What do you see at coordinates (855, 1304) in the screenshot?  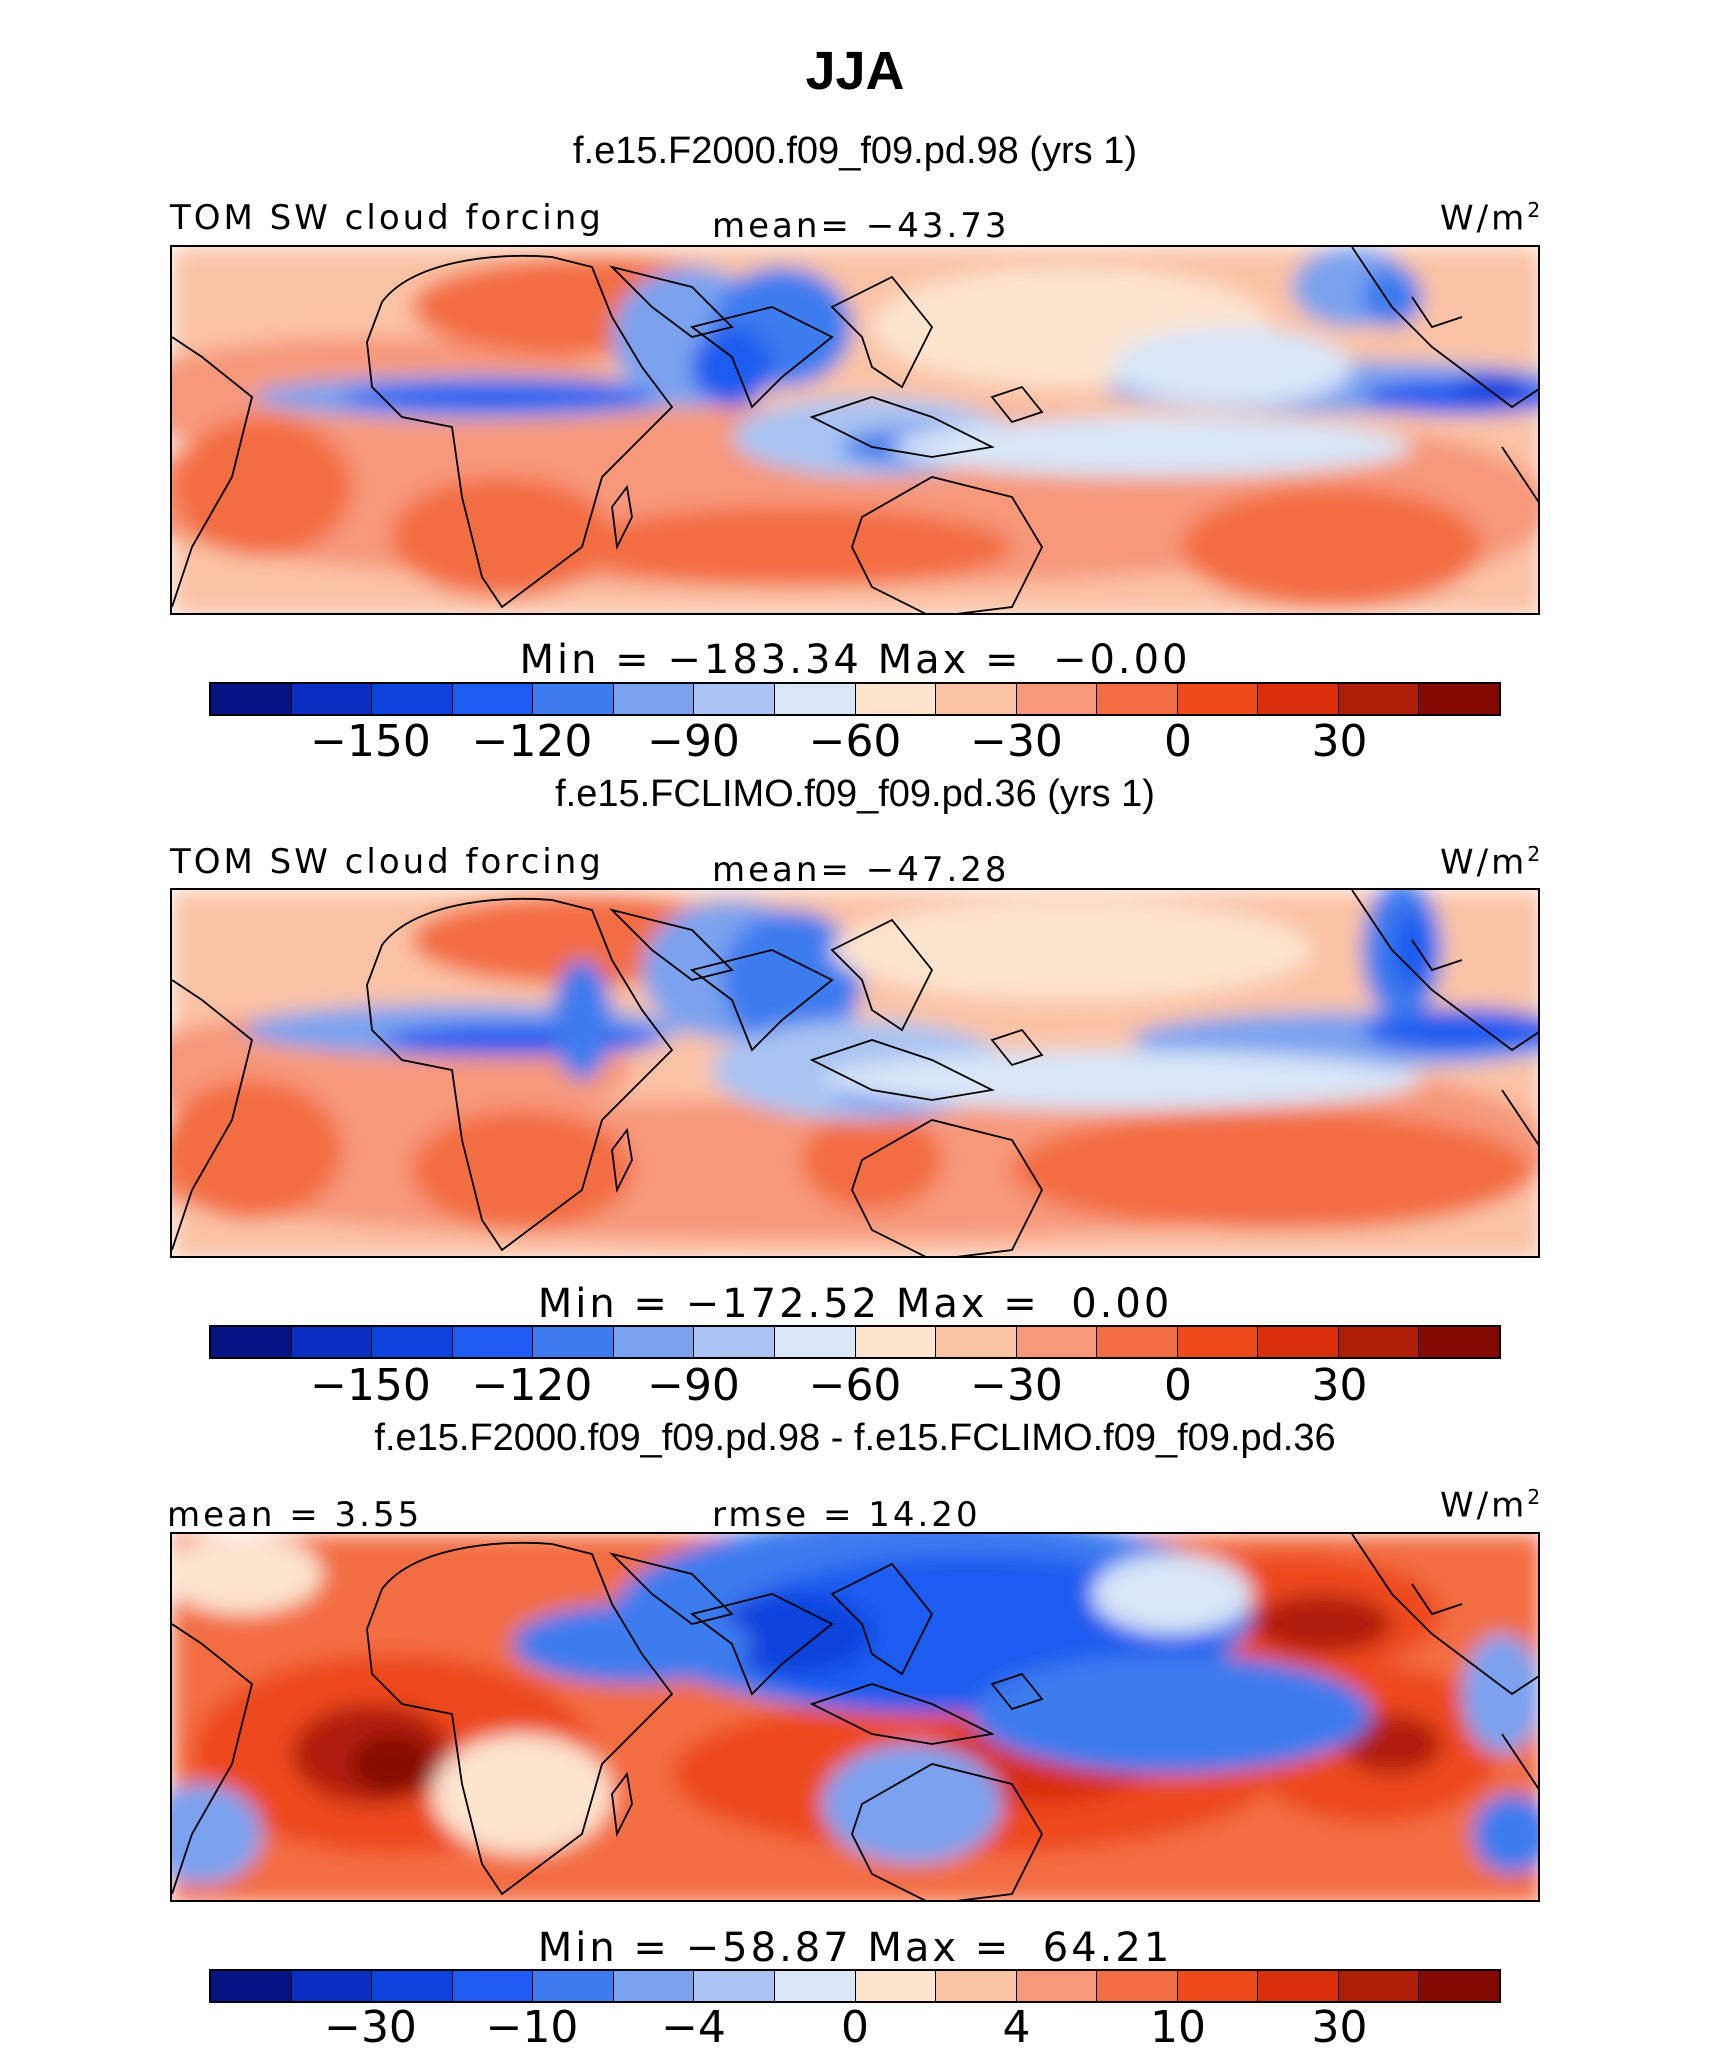 I see `panel-2-minmax: Min = −172.52 Max = 0.00` at bounding box center [855, 1304].